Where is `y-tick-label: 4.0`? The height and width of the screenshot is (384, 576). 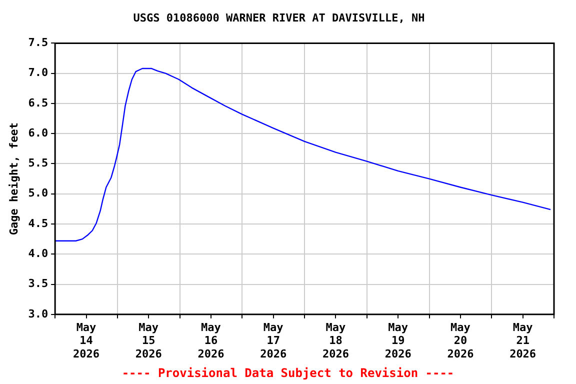 y-tick-label: 4.0 is located at coordinates (38, 253).